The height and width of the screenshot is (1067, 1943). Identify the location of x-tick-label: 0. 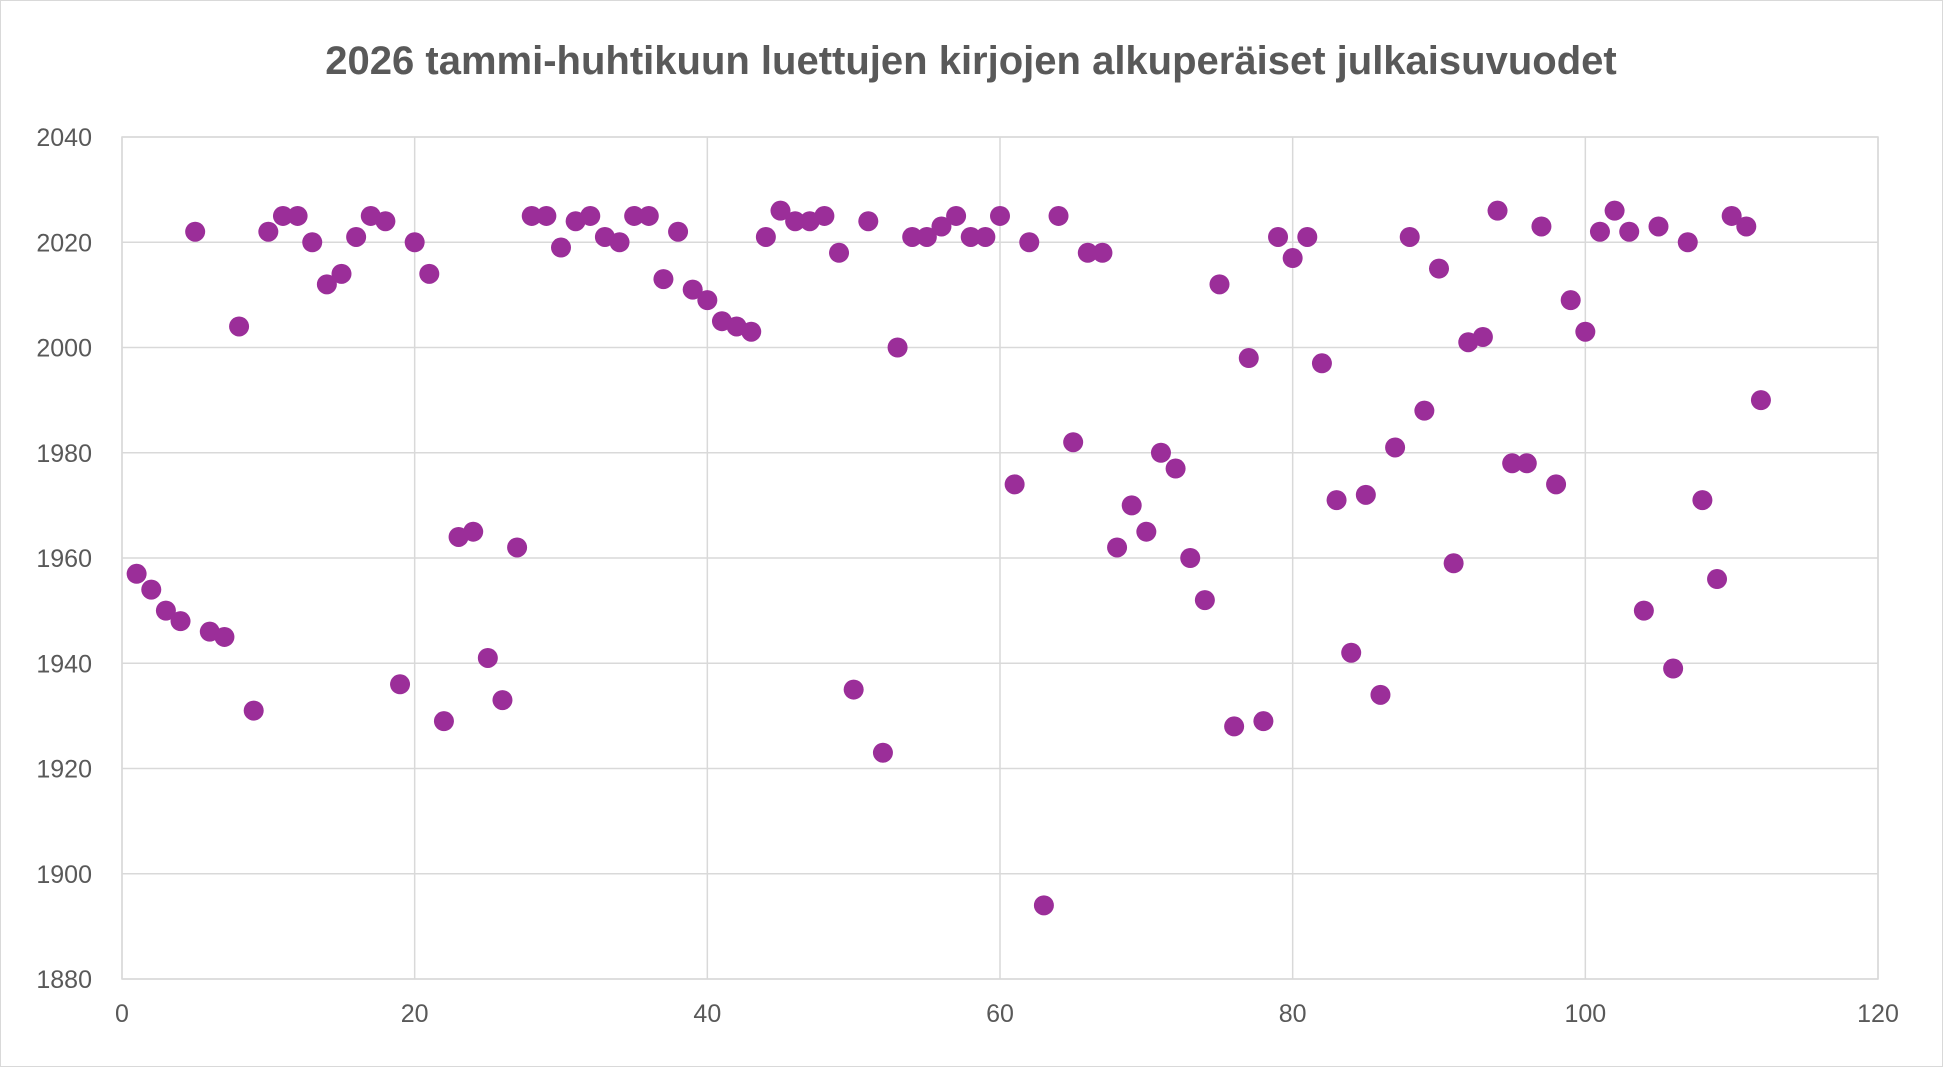
(122, 1014).